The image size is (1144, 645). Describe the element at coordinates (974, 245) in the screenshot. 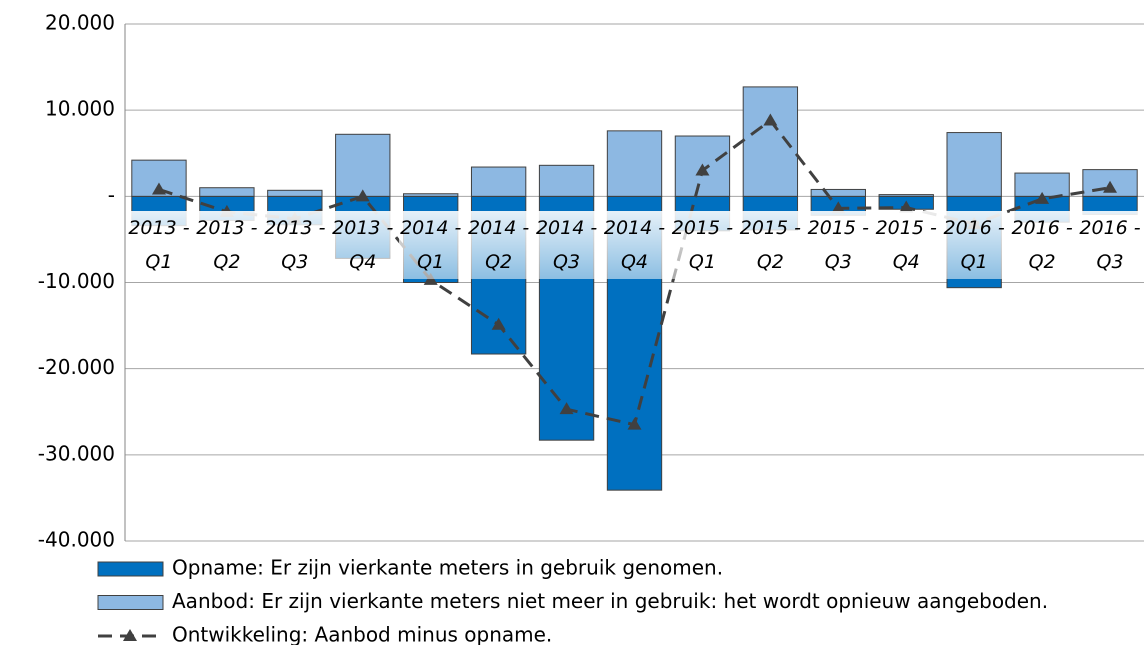

I see `x-tick-label: 2016 - Q1` at that location.